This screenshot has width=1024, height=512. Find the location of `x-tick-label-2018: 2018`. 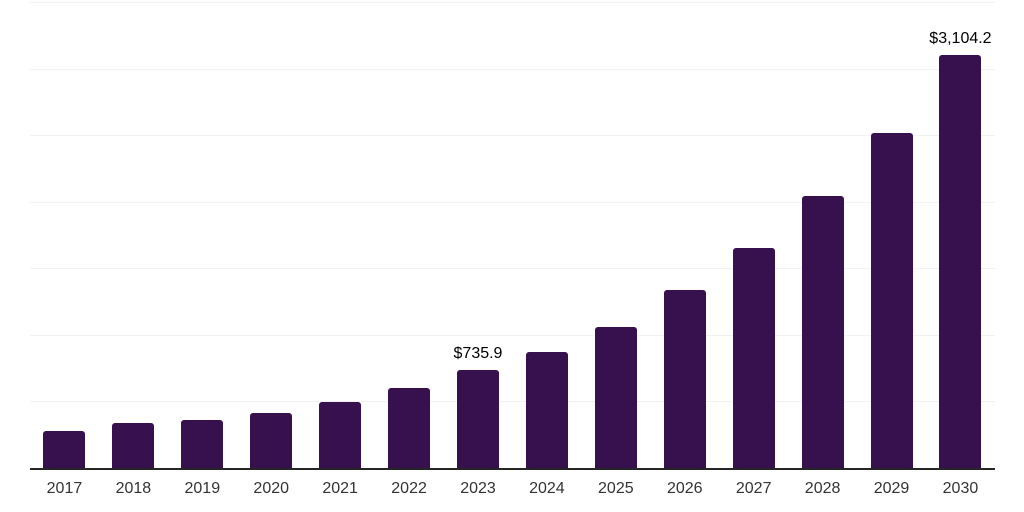

x-tick-label-2018: 2018 is located at coordinates (133, 488).